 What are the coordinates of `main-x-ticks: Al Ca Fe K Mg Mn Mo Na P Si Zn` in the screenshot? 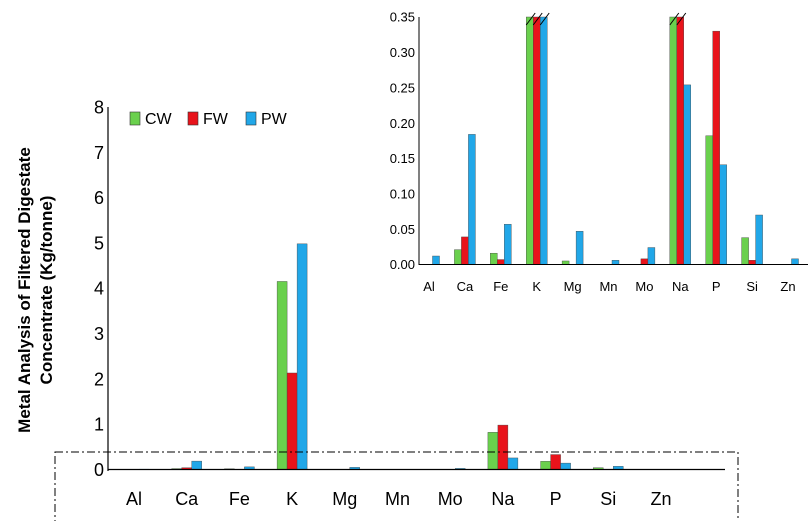 It's located at (399, 499).